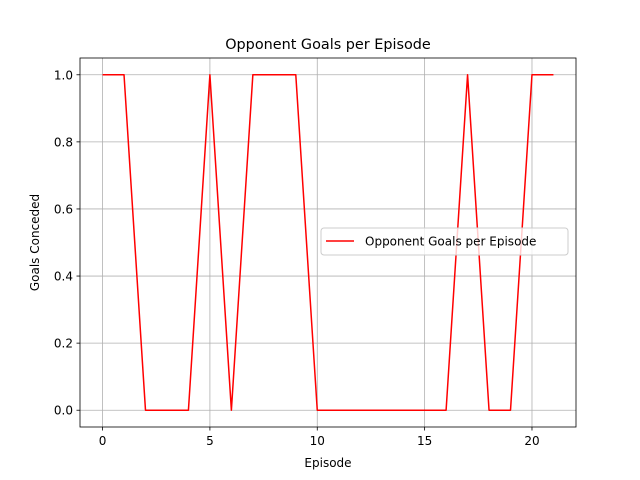 The width and height of the screenshot is (640, 480). I want to click on x-axis-label: Episode, so click(327, 463).